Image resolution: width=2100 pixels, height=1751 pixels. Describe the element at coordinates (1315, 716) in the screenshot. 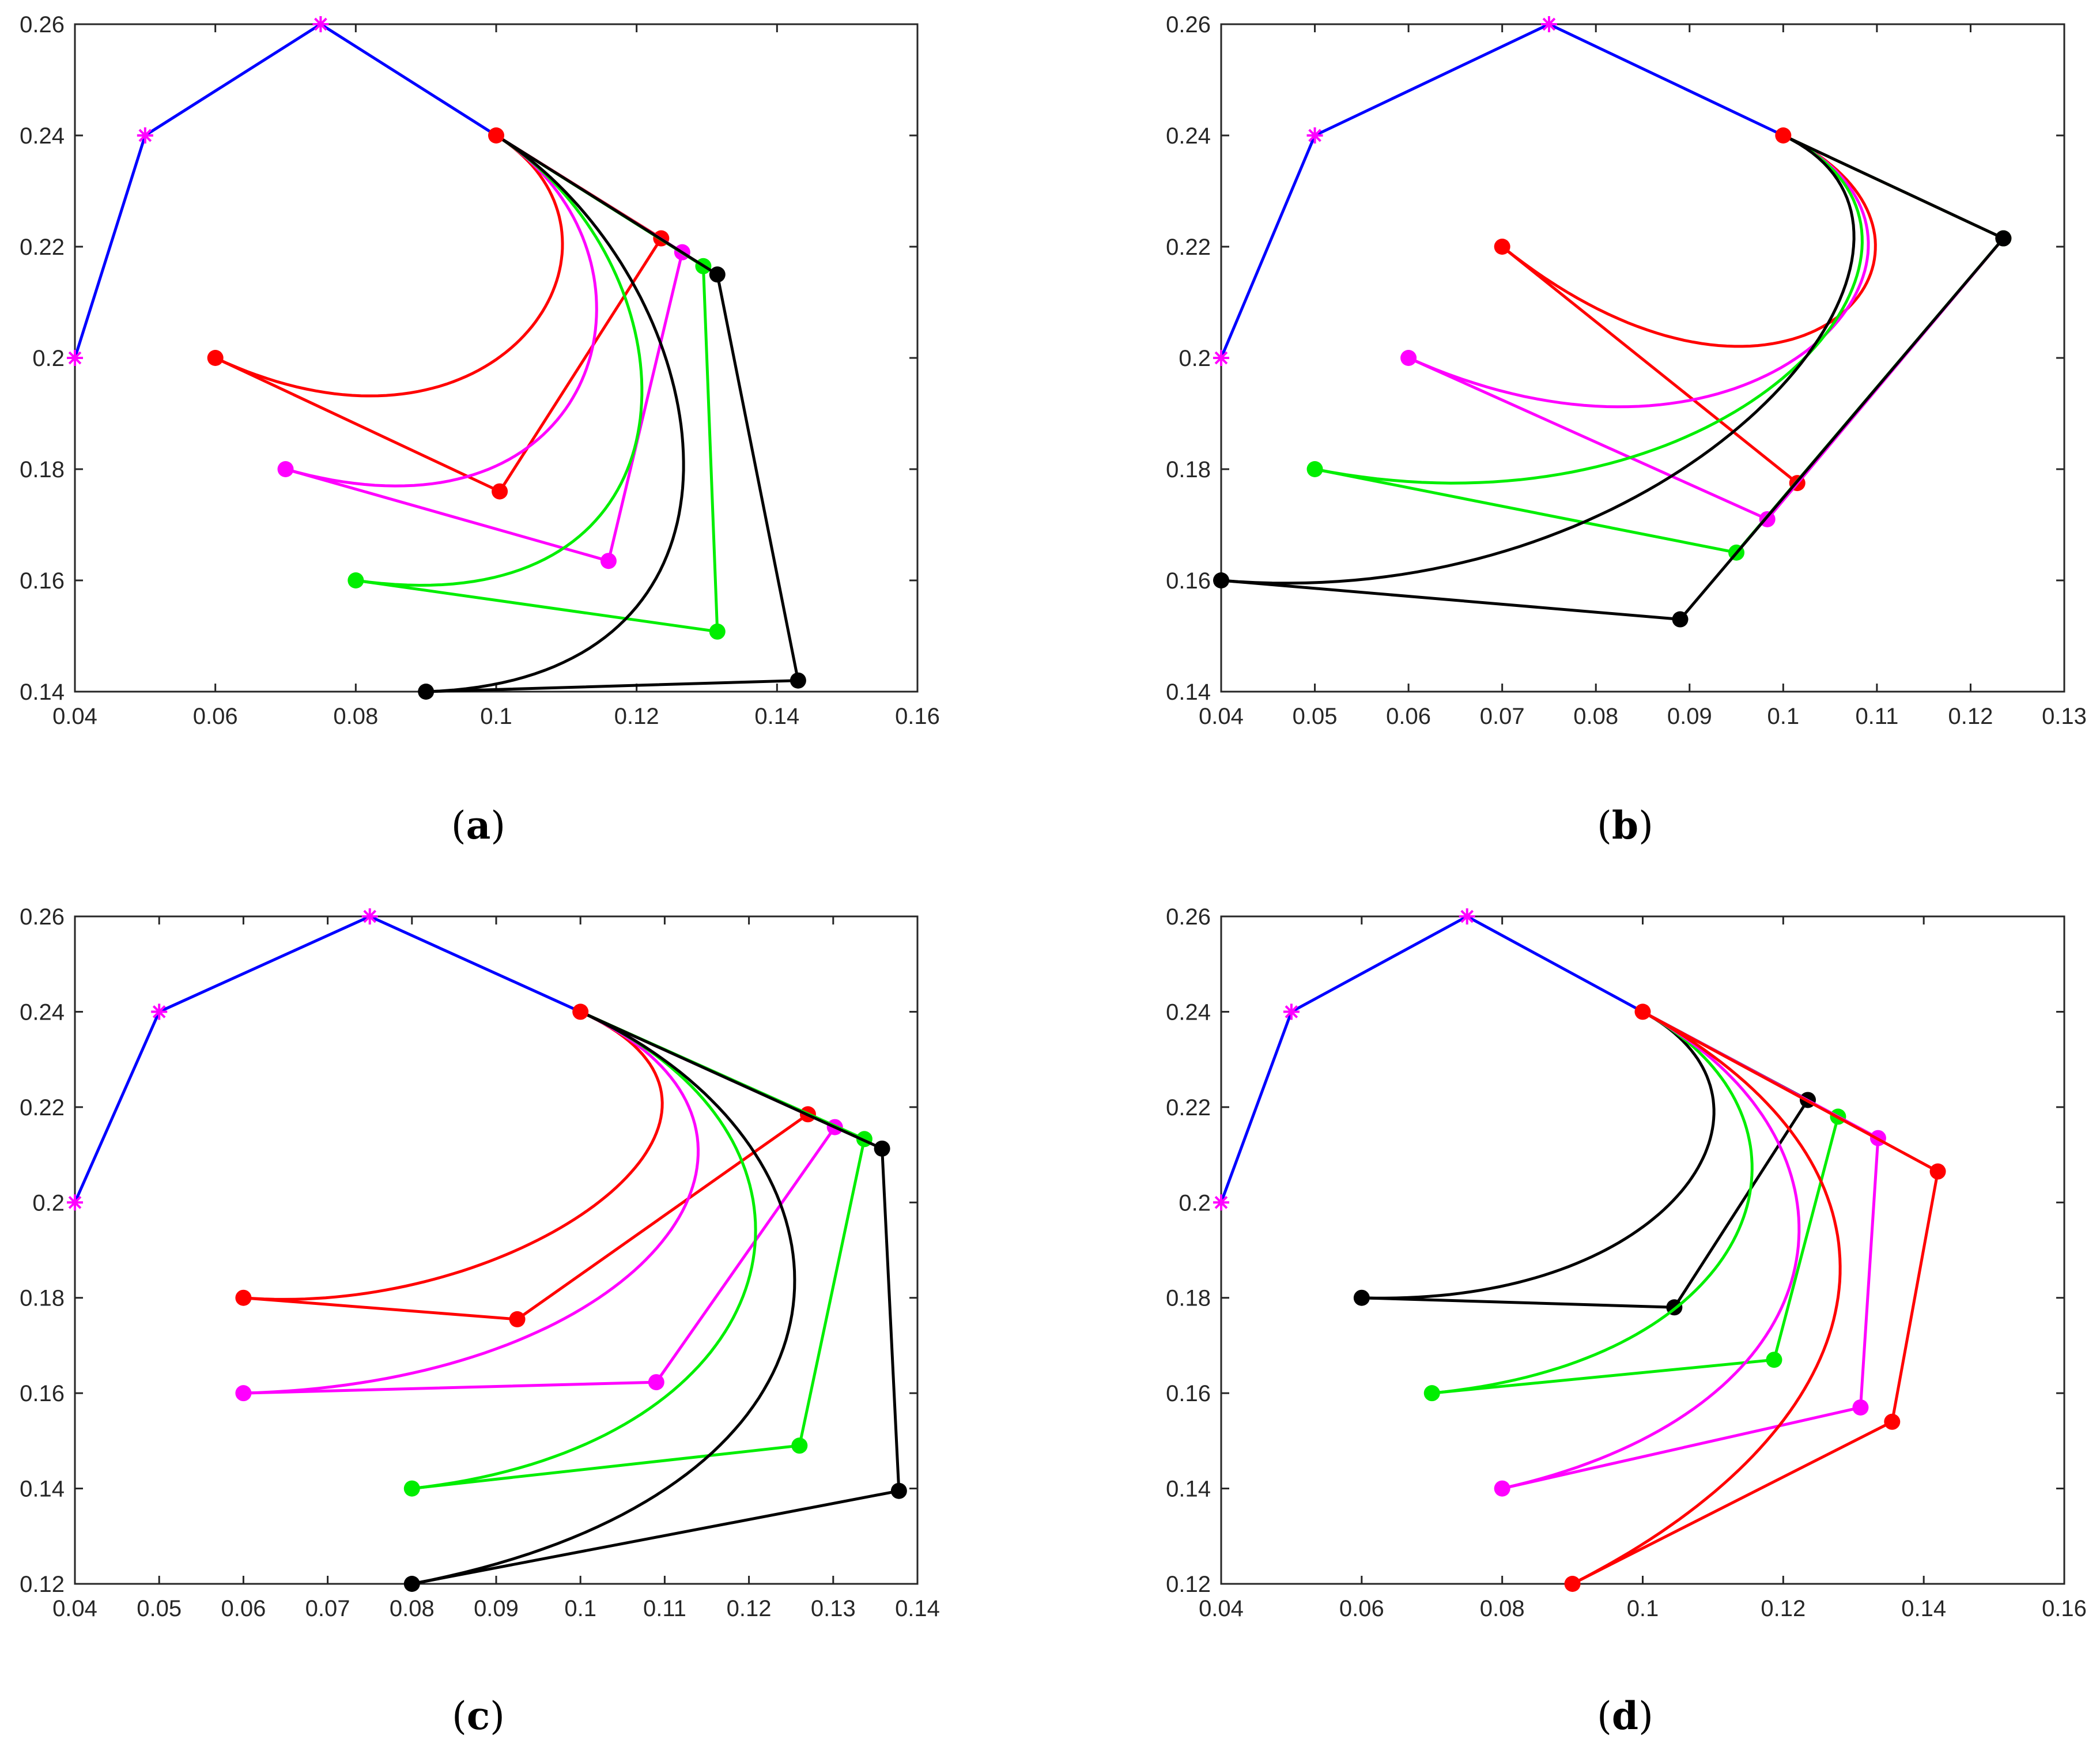

I see `x-tick-label: 0.05` at that location.